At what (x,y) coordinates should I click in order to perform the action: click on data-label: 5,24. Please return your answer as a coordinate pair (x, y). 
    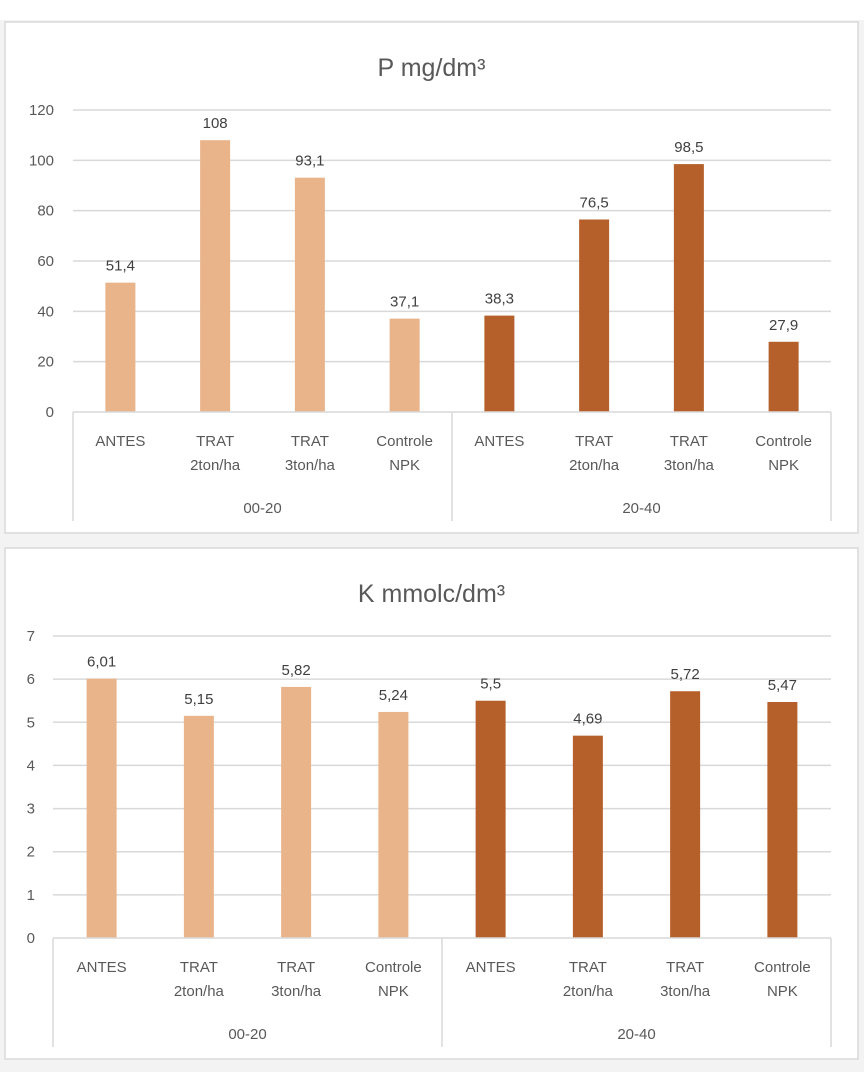
    Looking at the image, I should click on (393, 695).